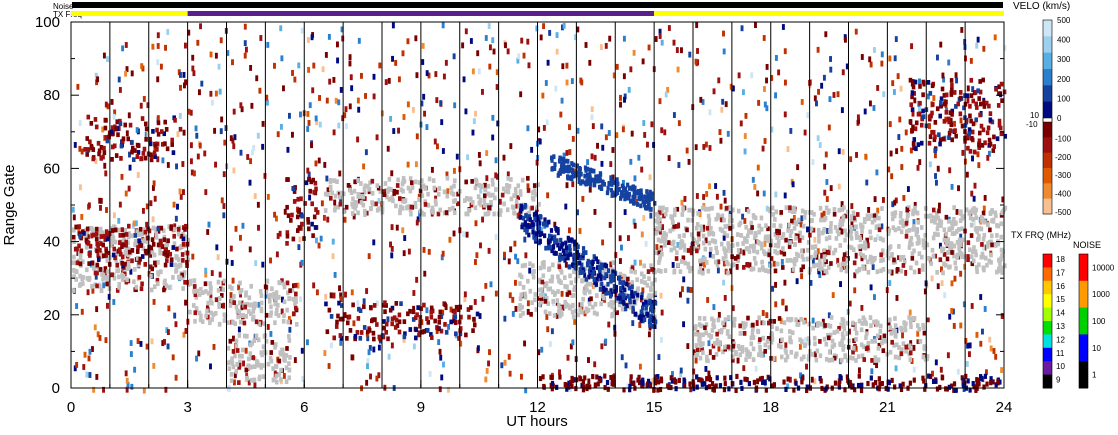 This screenshot has height=435, width=1118. I want to click on txfreq-bar, so click(537, 13).